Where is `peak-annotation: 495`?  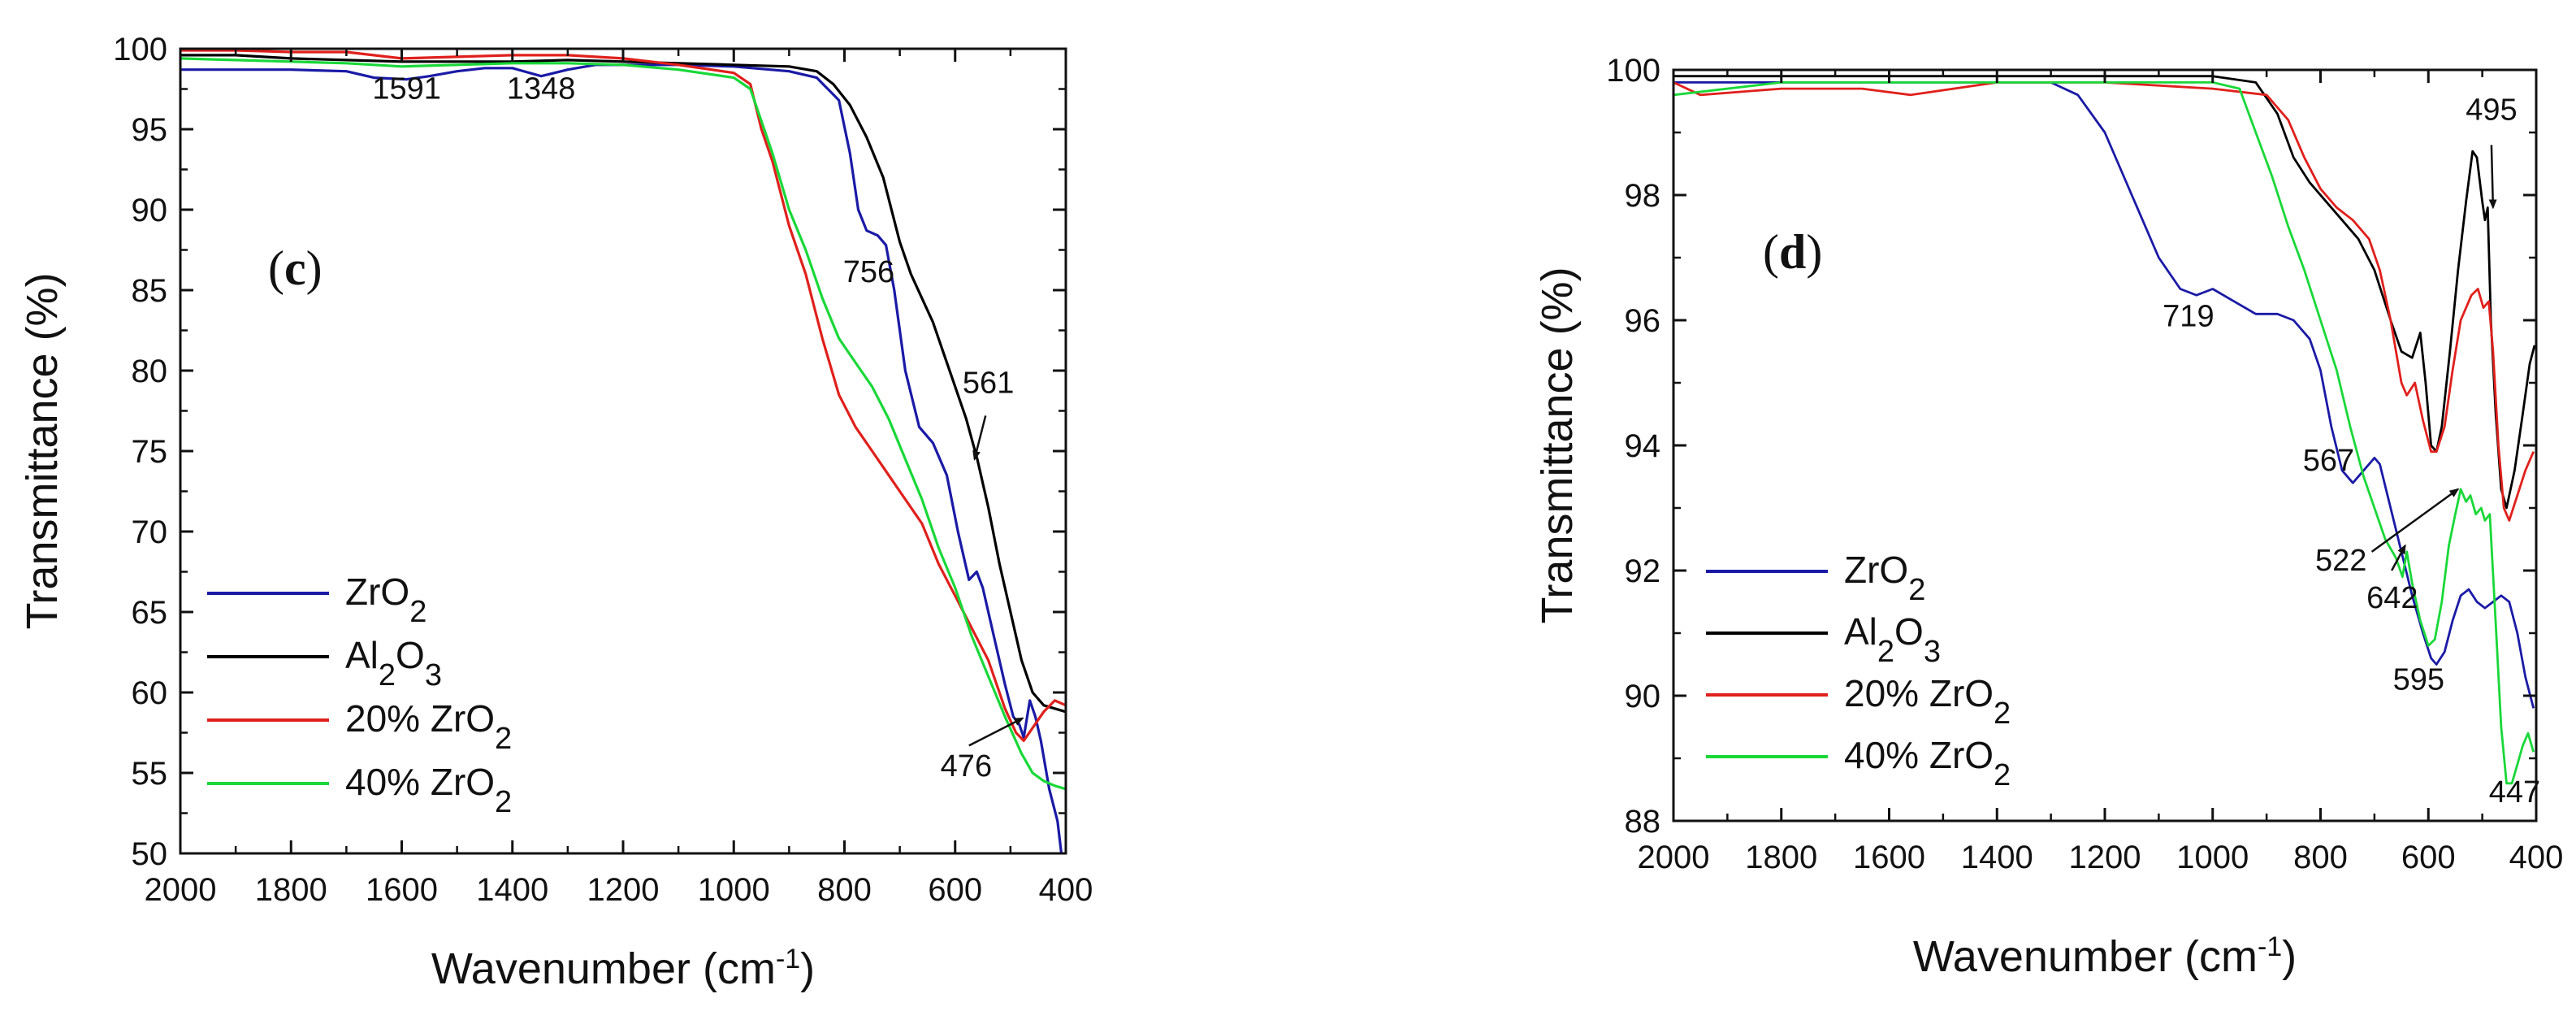
peak-annotation: 495 is located at coordinates (2491, 111).